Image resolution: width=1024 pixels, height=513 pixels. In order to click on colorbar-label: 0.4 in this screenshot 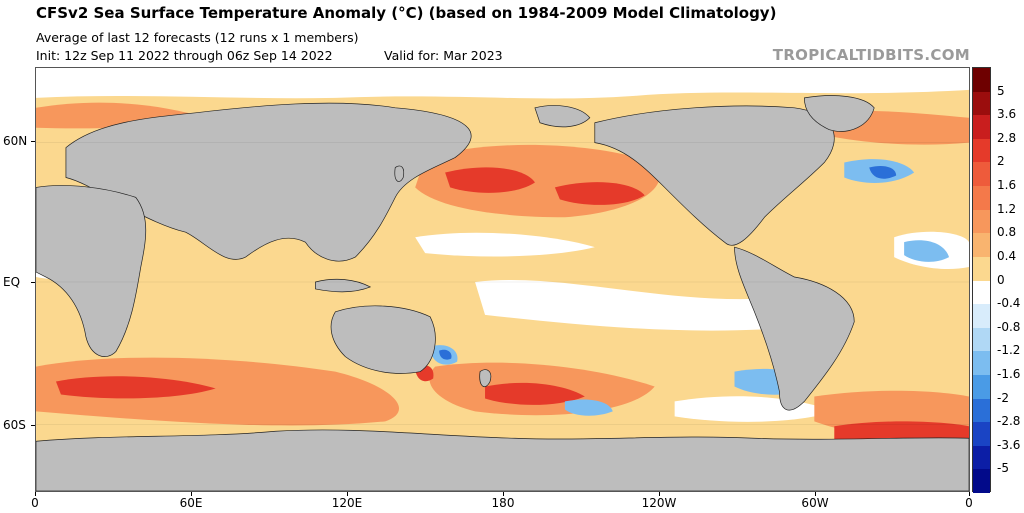, I will do `click(1007, 255)`.